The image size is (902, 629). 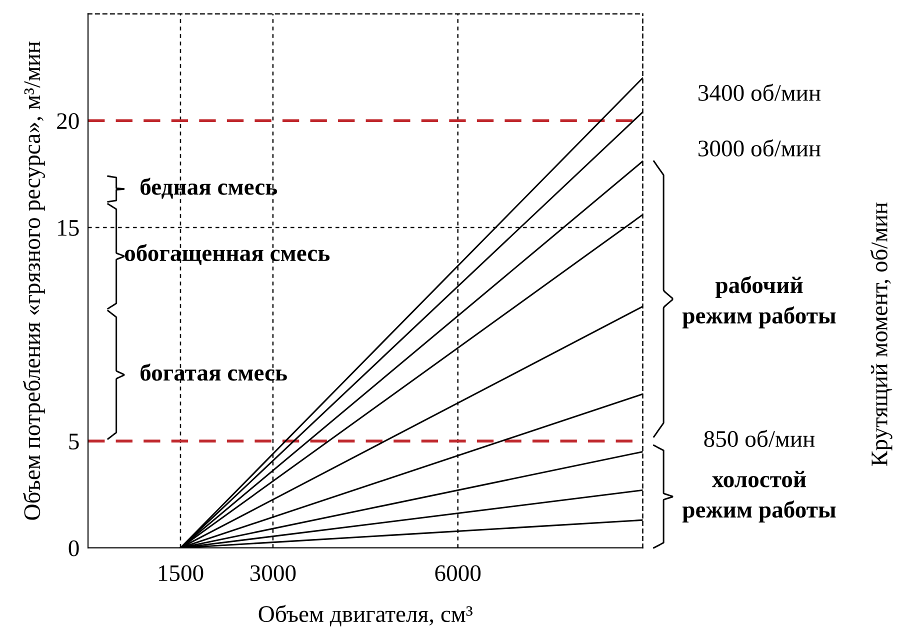 What do you see at coordinates (759, 438) in the screenshot?
I see `text: 850 об/мин` at bounding box center [759, 438].